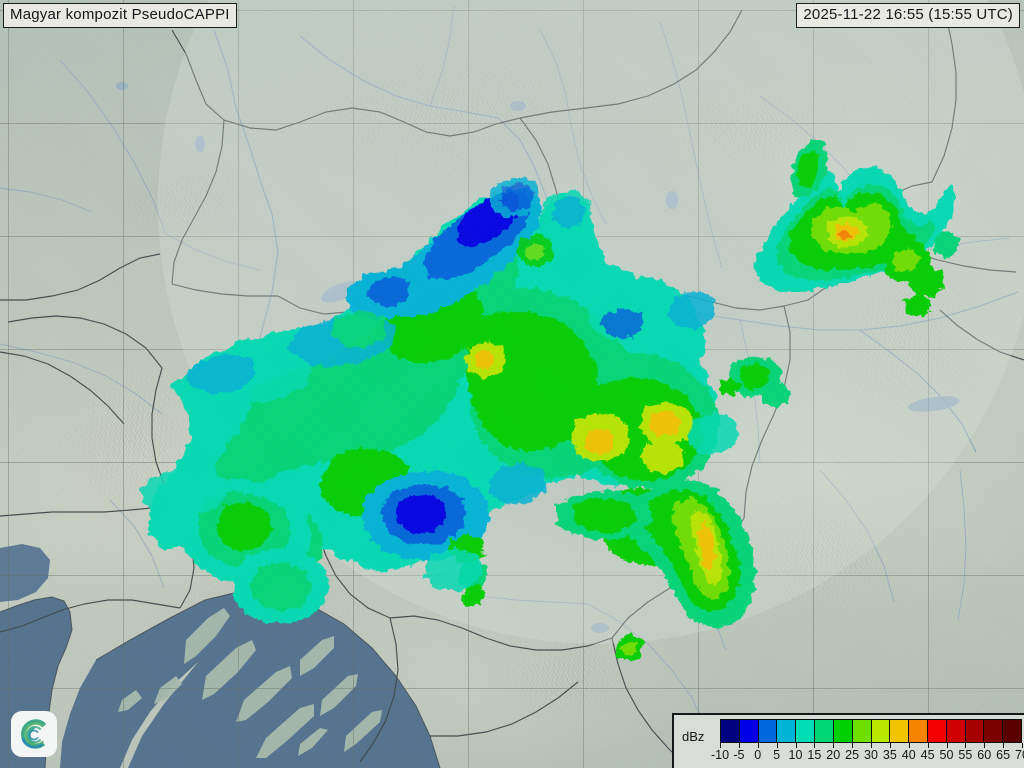 The image size is (1024, 768). I want to click on legend-swatch-dark-maroon, so click(1012, 731).